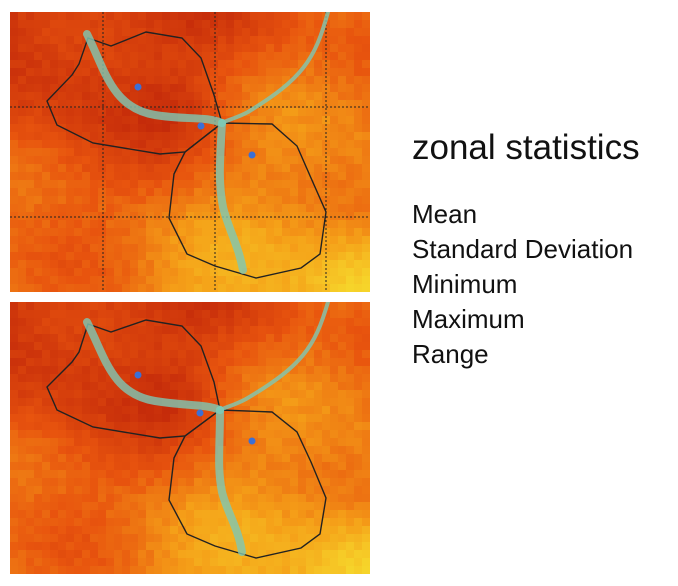 This screenshot has width=678, height=586. I want to click on zone-point-center, so click(200, 413).